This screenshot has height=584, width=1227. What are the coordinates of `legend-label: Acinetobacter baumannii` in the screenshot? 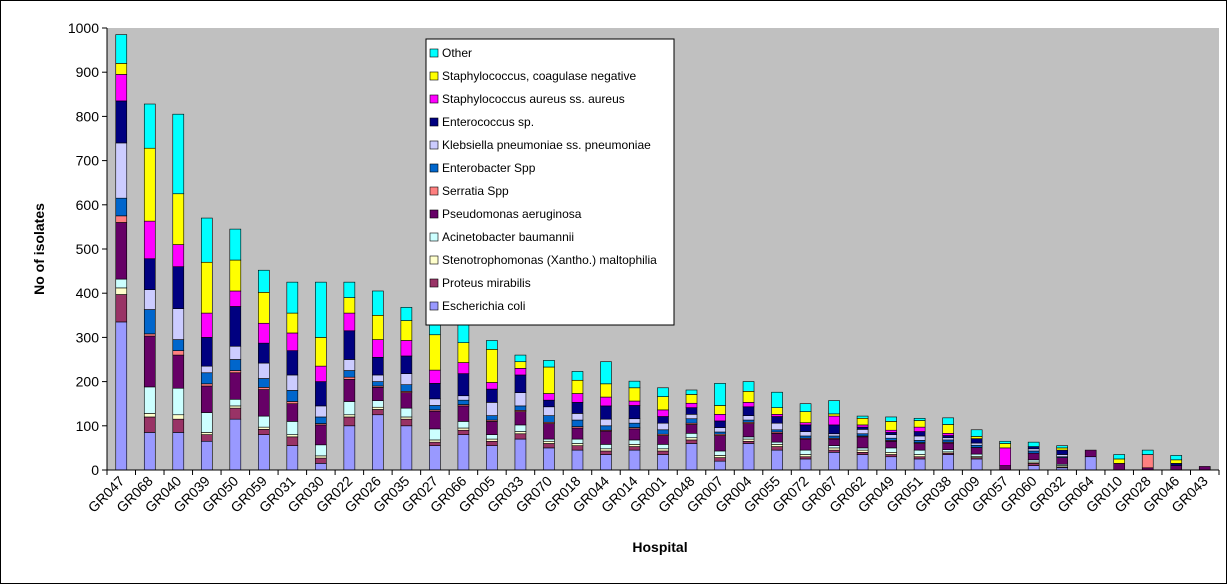 It's located at (508, 237).